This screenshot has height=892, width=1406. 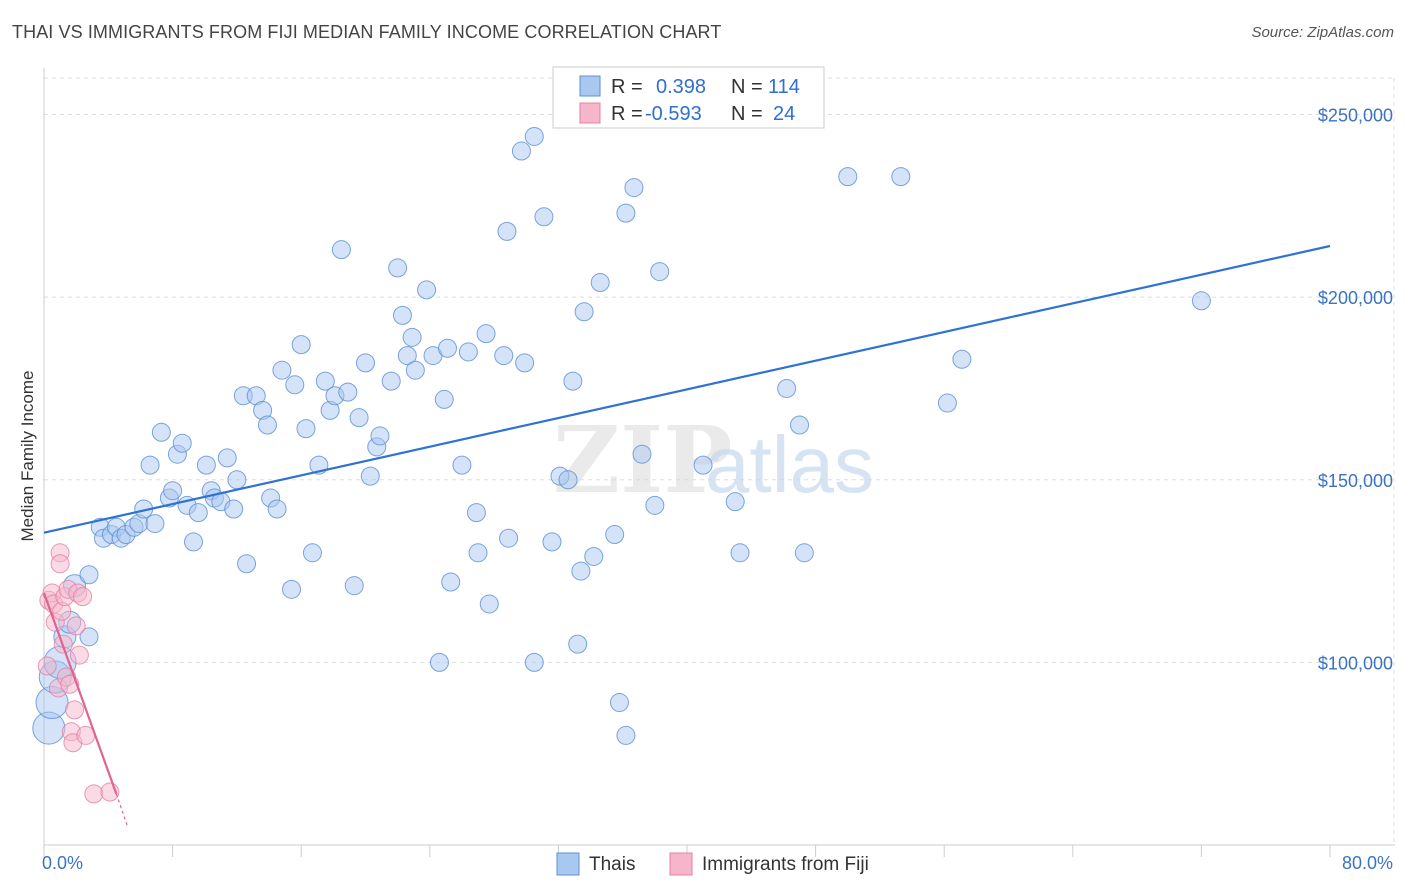 What do you see at coordinates (784, 87) in the screenshot?
I see `legend-n-thais: 114` at bounding box center [784, 87].